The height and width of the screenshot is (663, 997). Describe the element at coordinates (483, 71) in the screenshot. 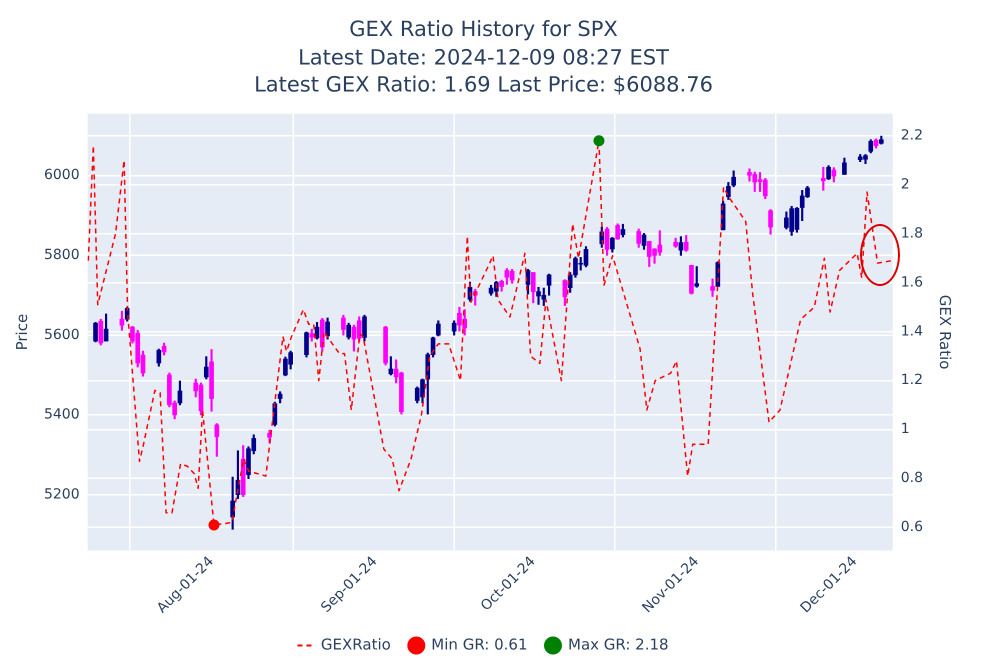

I see `chart-subtitle: Latest Date: 2024-12-09 08:27 EST Latest GEX Ratio: 1.69 Last Price: $6088.76` at that location.